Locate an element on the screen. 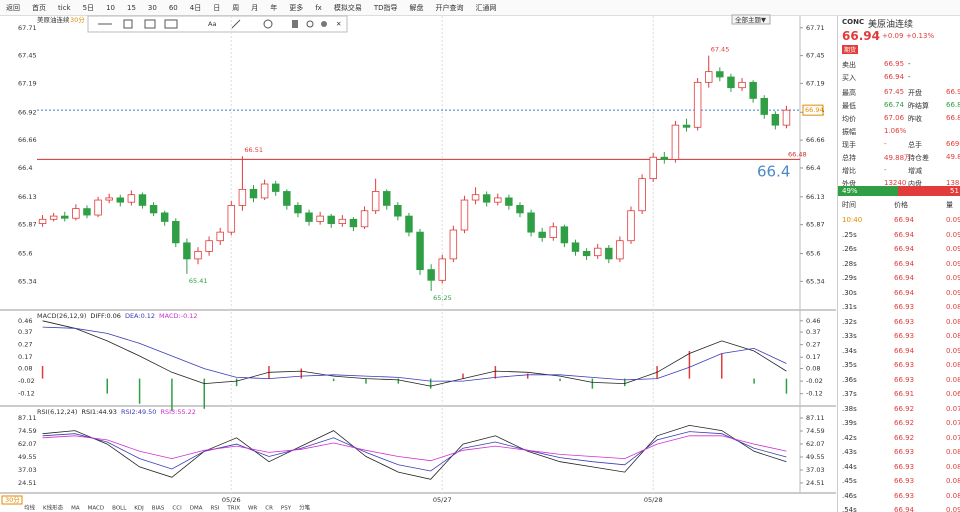 This screenshot has width=960, height=512. rsi-legend: RSI3:55.22 is located at coordinates (178, 412).